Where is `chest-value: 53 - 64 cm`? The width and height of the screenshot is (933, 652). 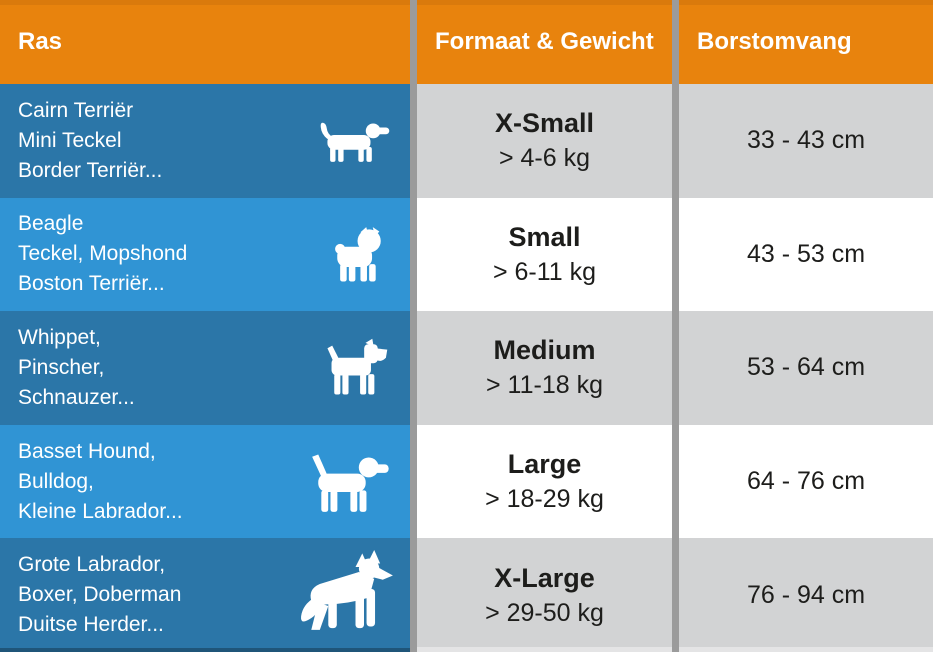 chest-value: 53 - 64 cm is located at coordinates (806, 367).